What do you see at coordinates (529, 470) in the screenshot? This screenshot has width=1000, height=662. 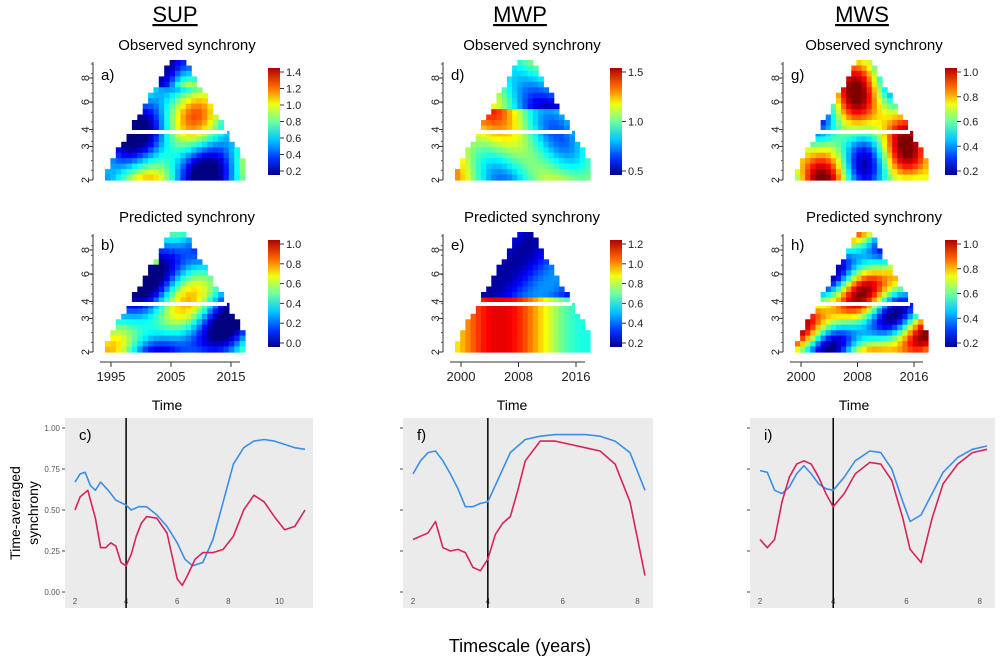 I see `observed-synchrony-series-f` at bounding box center [529, 470].